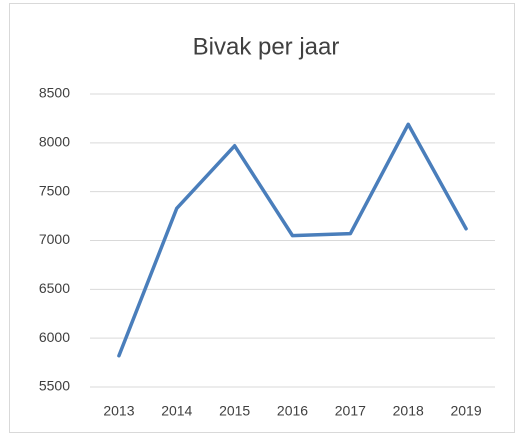  Describe the element at coordinates (54, 93) in the screenshot. I see `y-tick-label: 8500` at that location.